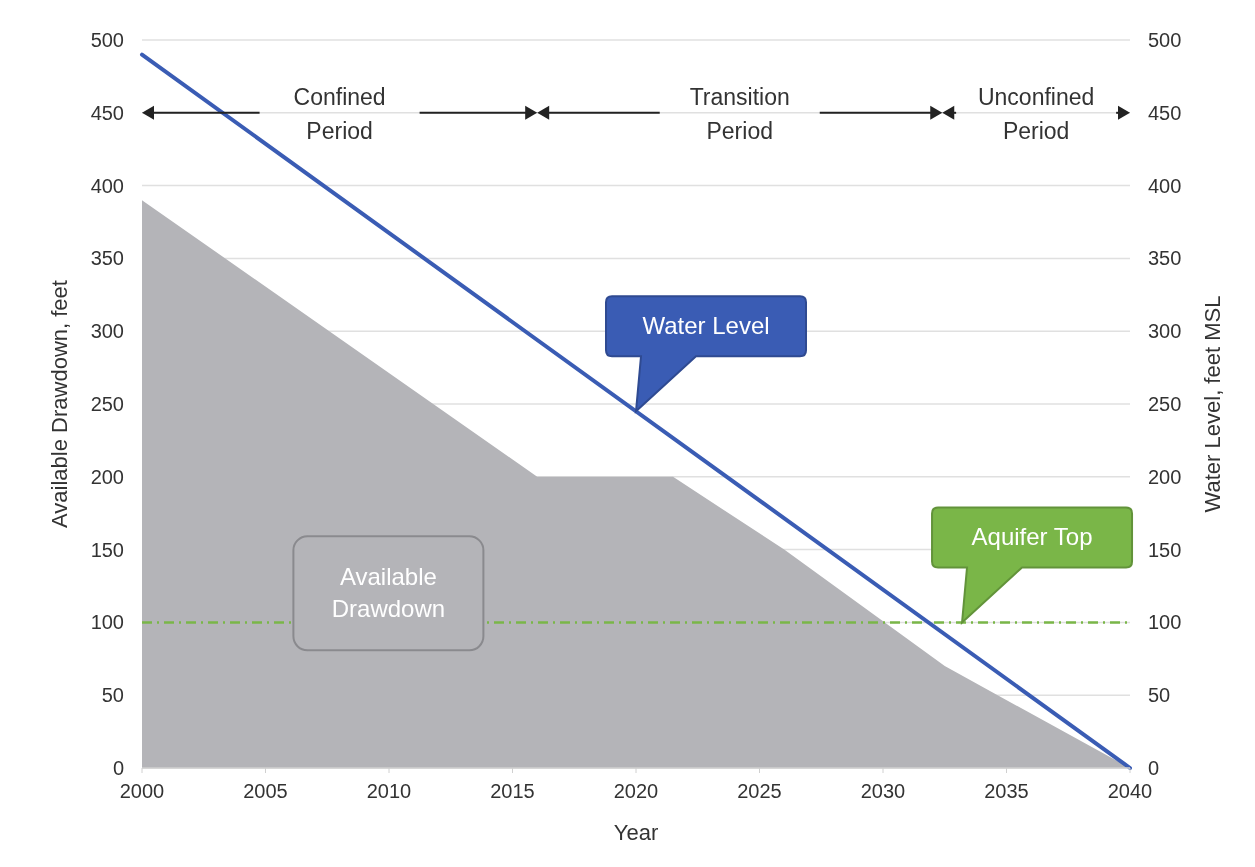 This screenshot has height=867, width=1255. What do you see at coordinates (759, 791) in the screenshot?
I see `x-tick-label: 2025` at bounding box center [759, 791].